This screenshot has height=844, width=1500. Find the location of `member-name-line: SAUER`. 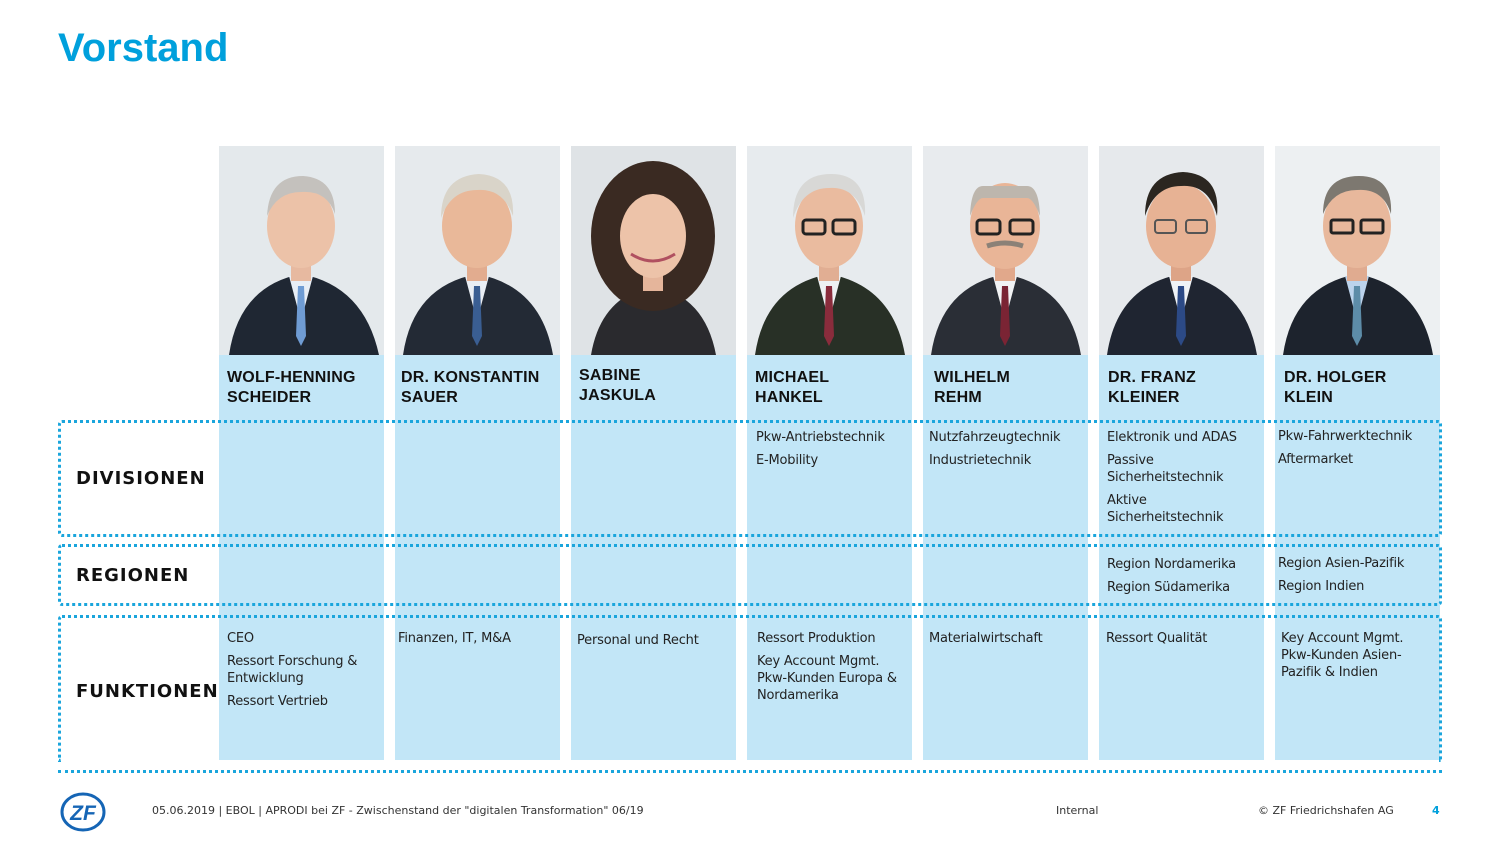

member-name-line: SAUER is located at coordinates (430, 397).